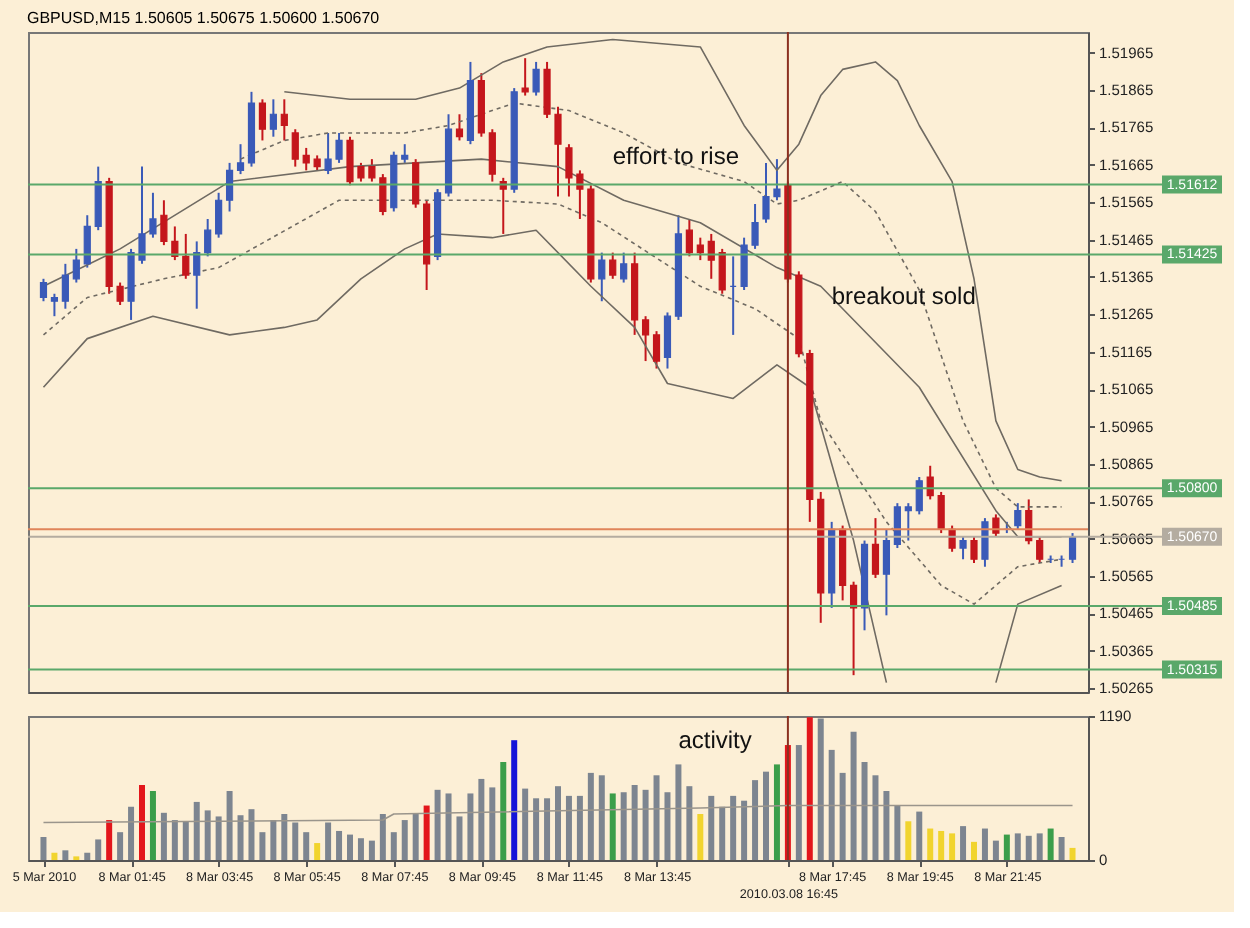  What do you see at coordinates (903, 296) in the screenshot?
I see `annotation: breakout sold` at bounding box center [903, 296].